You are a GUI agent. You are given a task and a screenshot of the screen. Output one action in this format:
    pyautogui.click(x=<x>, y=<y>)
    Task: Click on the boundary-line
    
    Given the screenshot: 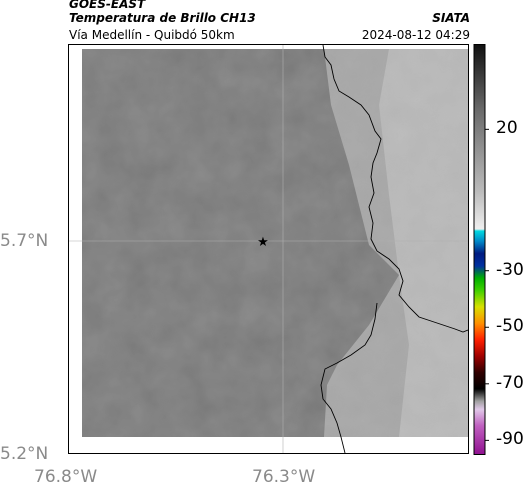 What is the action you would take?
    pyautogui.click(x=349, y=377)
    